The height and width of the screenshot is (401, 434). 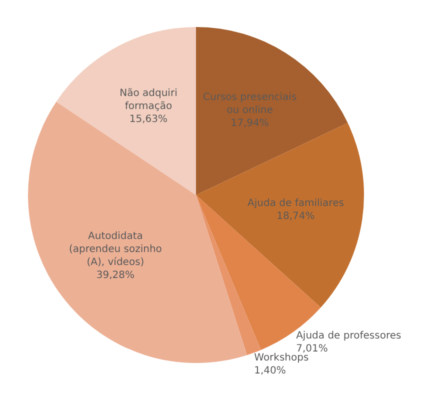 I want to click on data-label: 1,40%, so click(x=270, y=370).